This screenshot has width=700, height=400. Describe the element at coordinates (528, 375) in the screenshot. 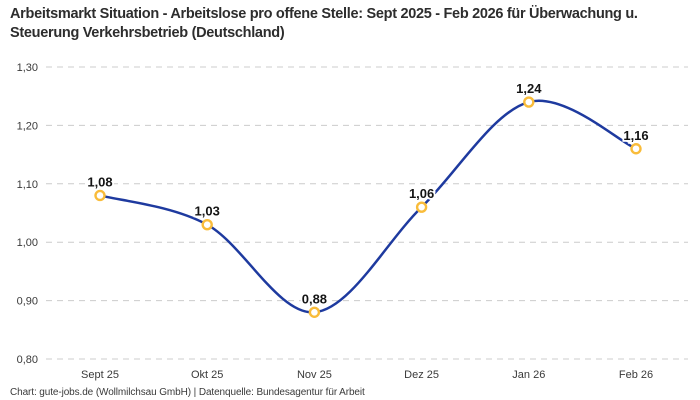

I see `x-axis-tick-label: Jan 26` at that location.